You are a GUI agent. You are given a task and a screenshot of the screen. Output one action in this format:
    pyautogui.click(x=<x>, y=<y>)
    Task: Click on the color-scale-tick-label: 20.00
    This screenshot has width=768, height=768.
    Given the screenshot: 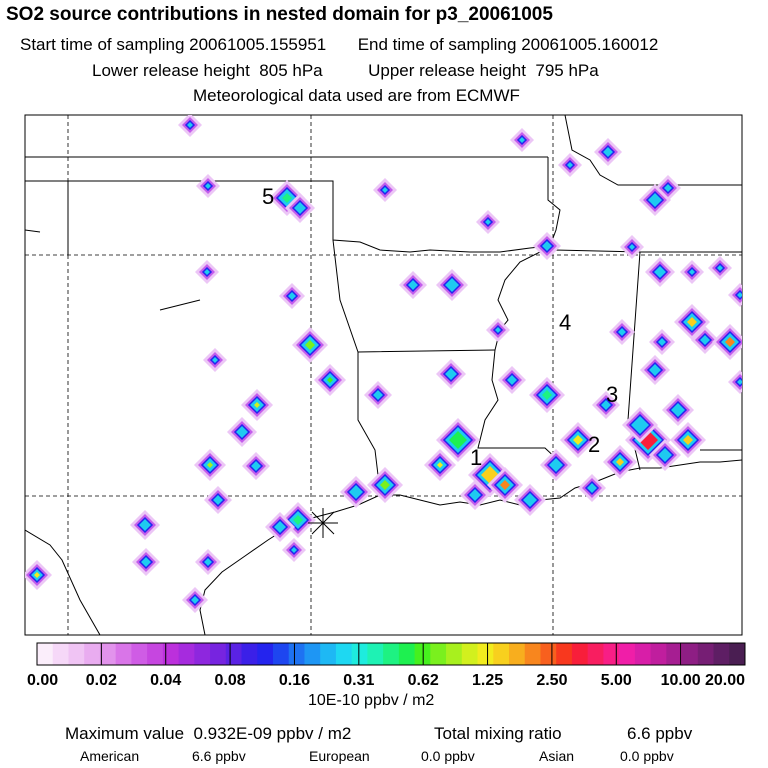 What is the action you would take?
    pyautogui.click(x=725, y=680)
    